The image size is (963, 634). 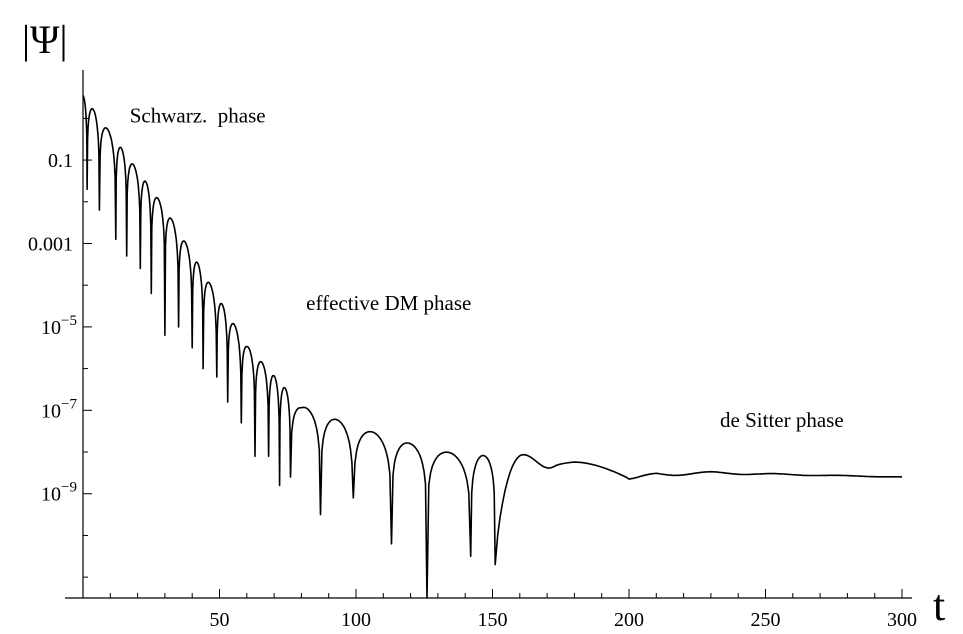 What do you see at coordinates (782, 420) in the screenshot?
I see `phase-annotation-2: de Sitter phase` at bounding box center [782, 420].